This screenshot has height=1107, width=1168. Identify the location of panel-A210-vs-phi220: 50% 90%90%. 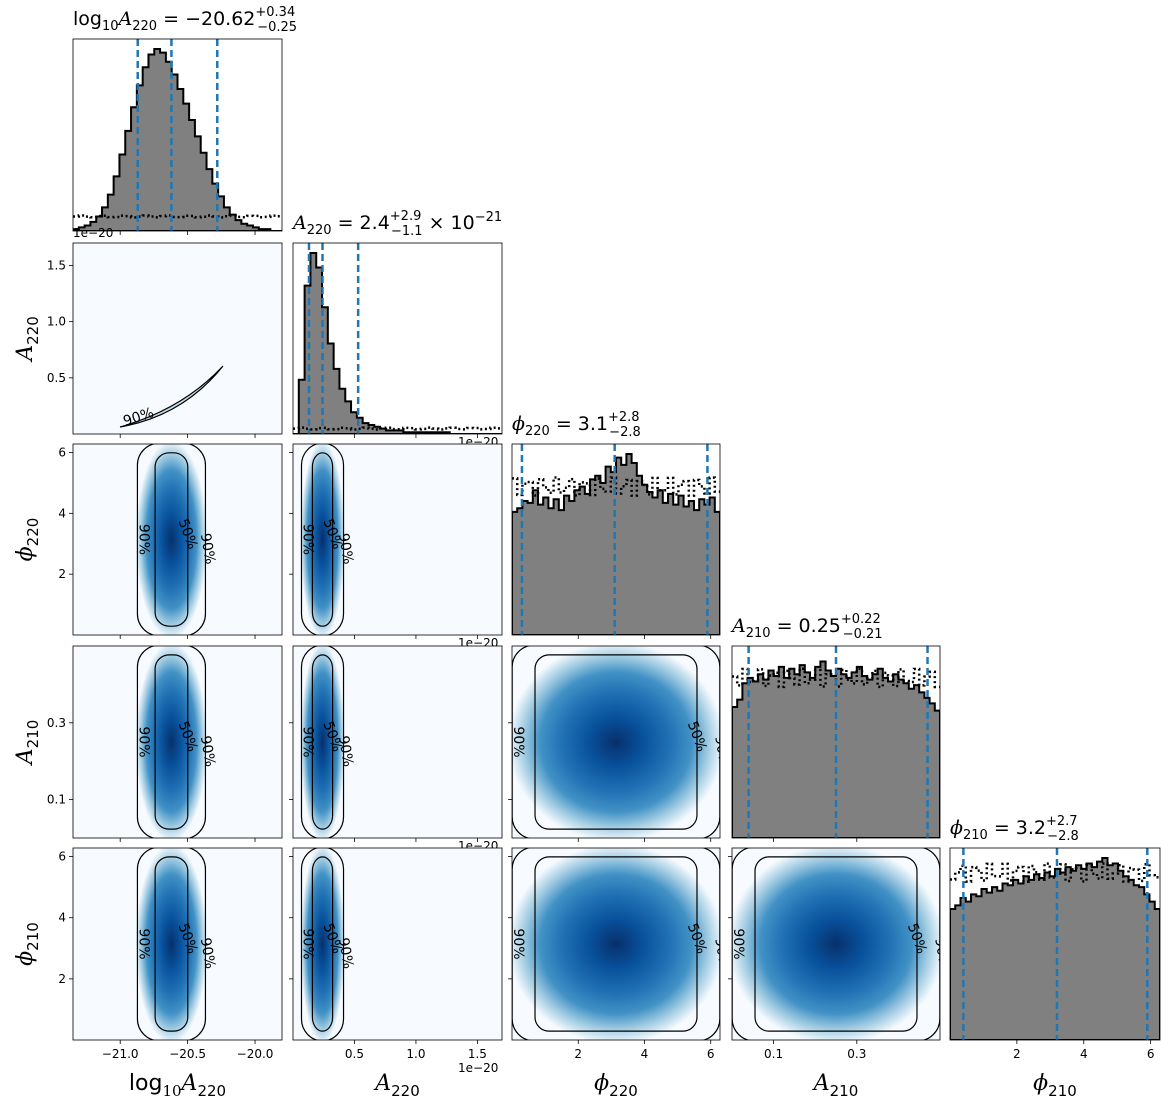
(620, 743).